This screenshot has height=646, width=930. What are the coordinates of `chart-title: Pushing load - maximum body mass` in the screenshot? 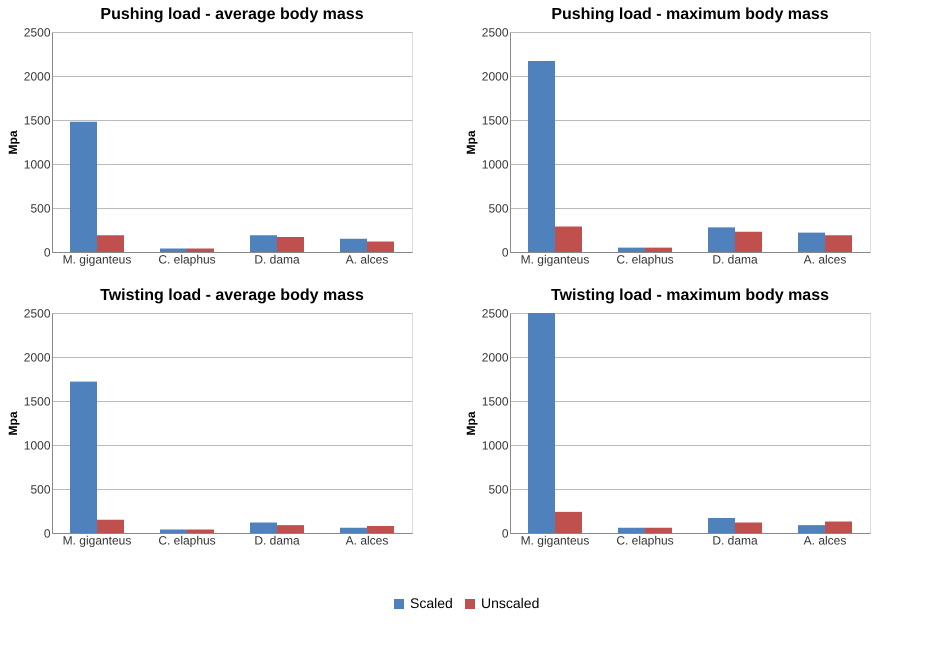 It's located at (690, 14).